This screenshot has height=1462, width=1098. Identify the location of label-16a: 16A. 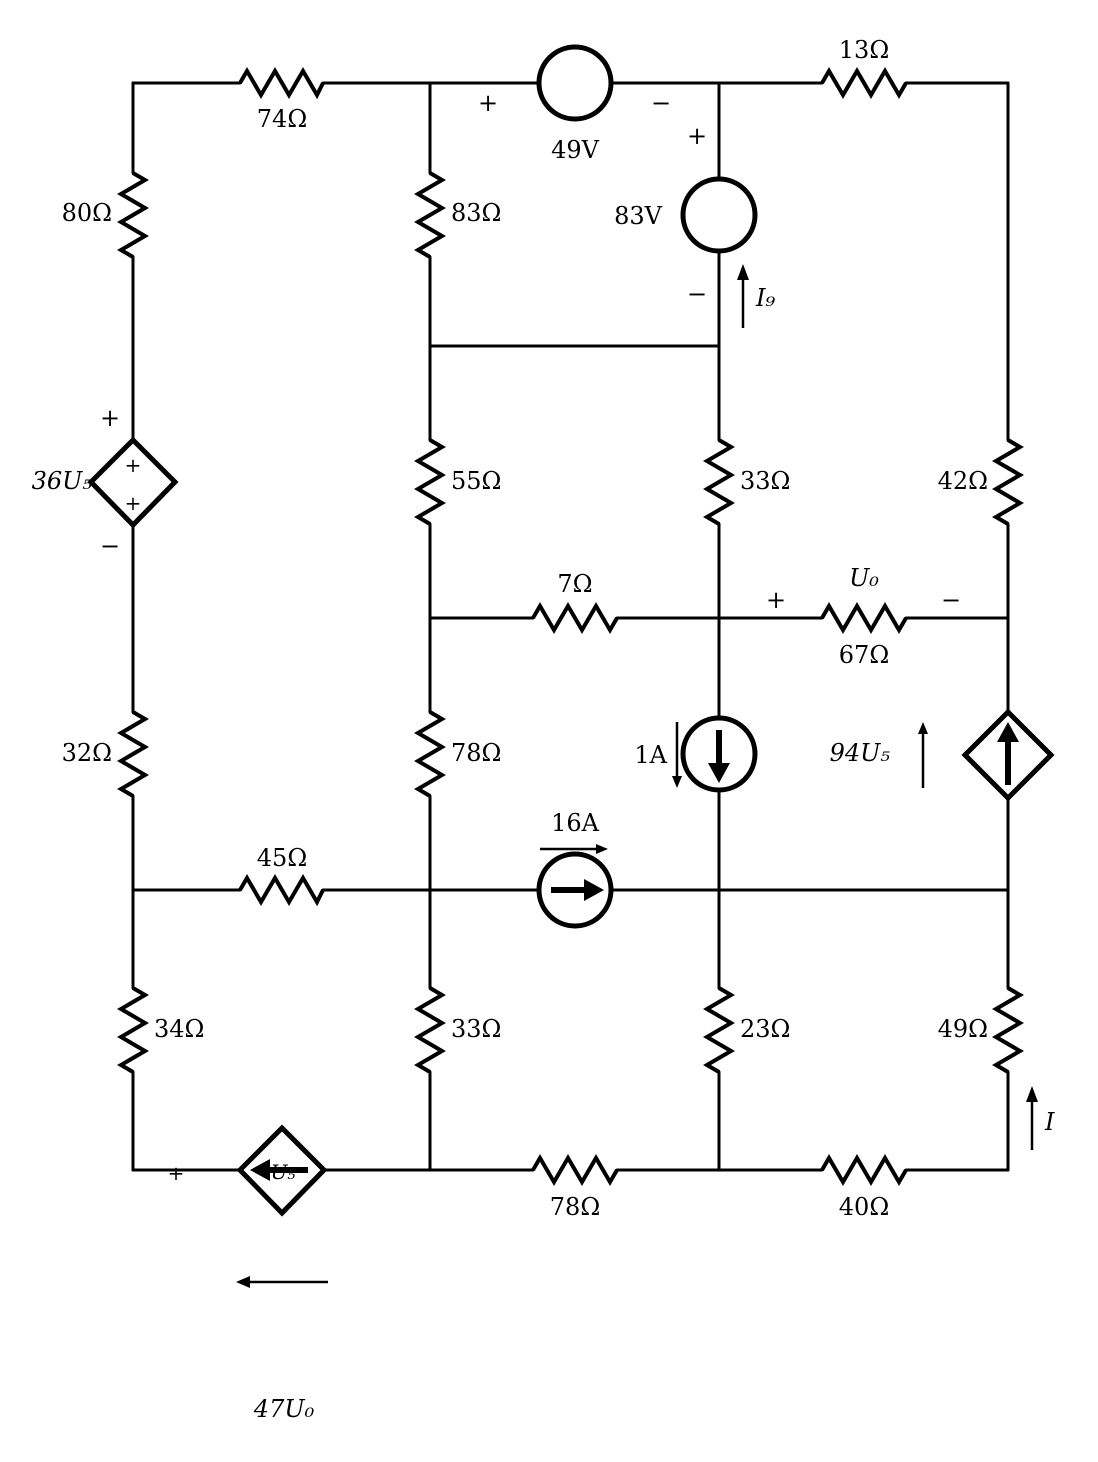
(575, 823).